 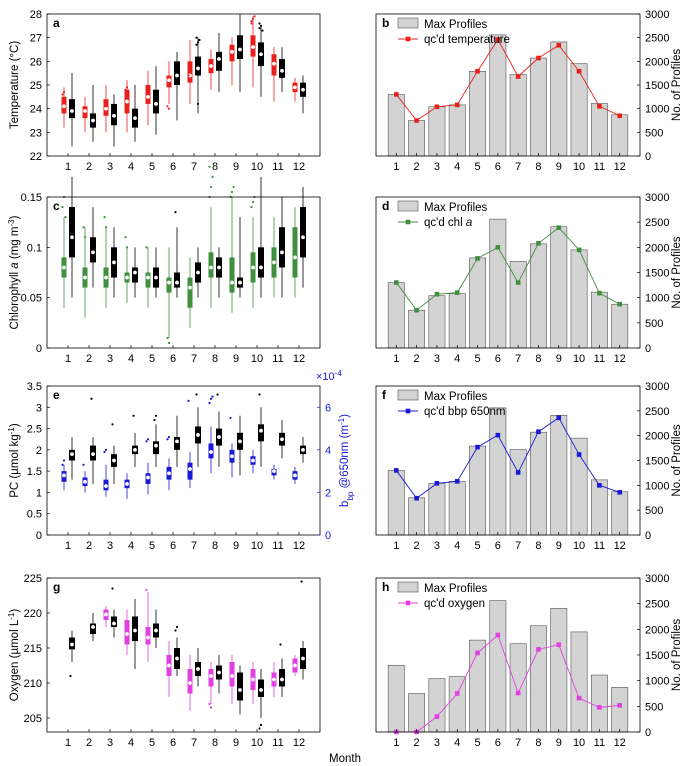 I want to click on panel-b-xtick-label: 8, so click(x=538, y=167).